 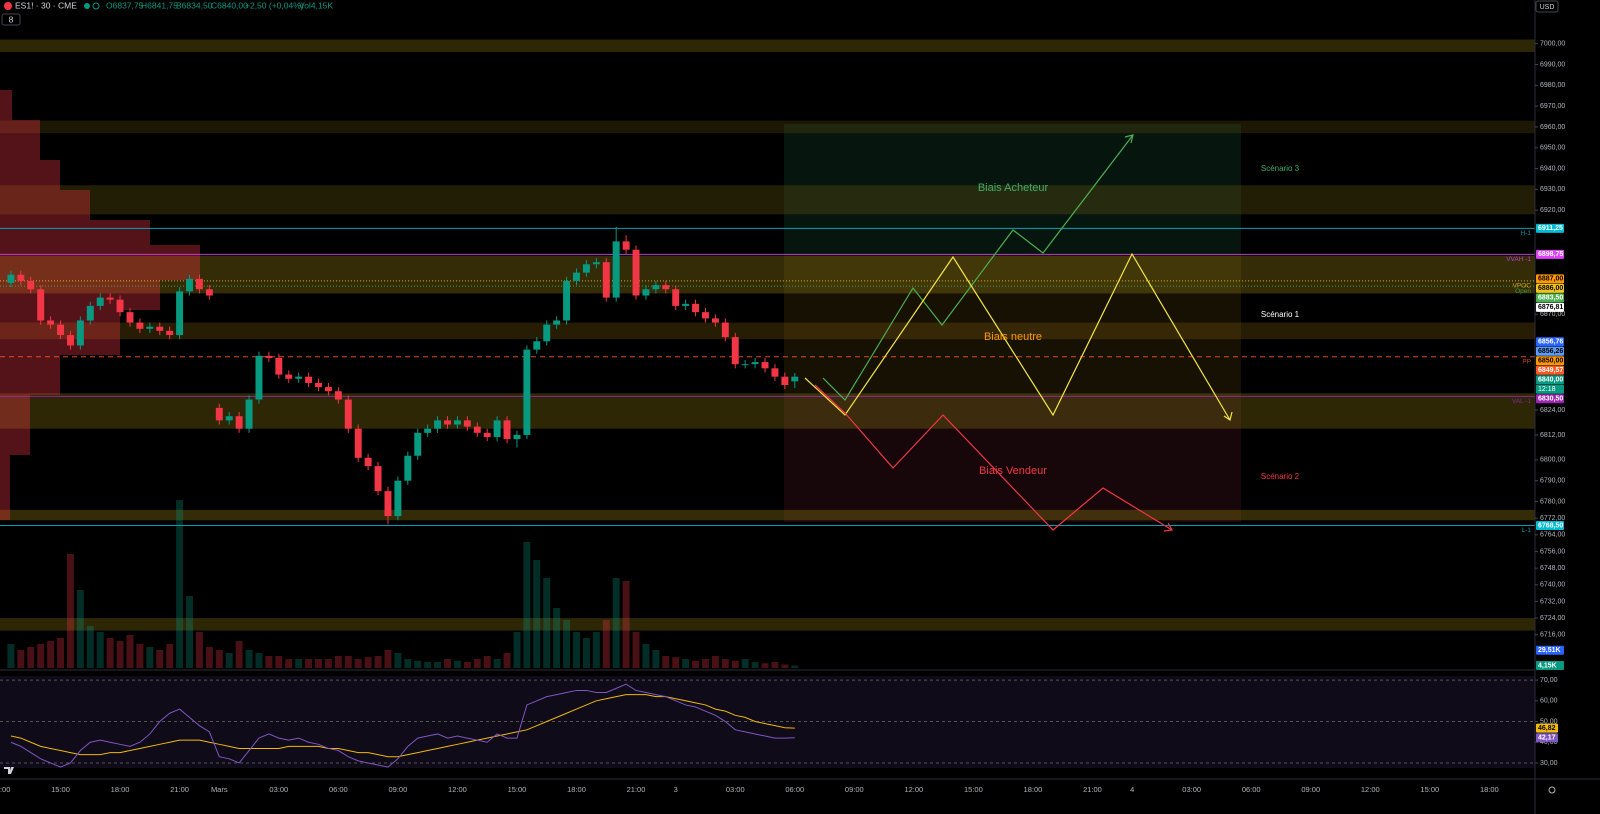 What do you see at coordinates (1280, 476) in the screenshot?
I see `annotation: Scénario 2` at bounding box center [1280, 476].